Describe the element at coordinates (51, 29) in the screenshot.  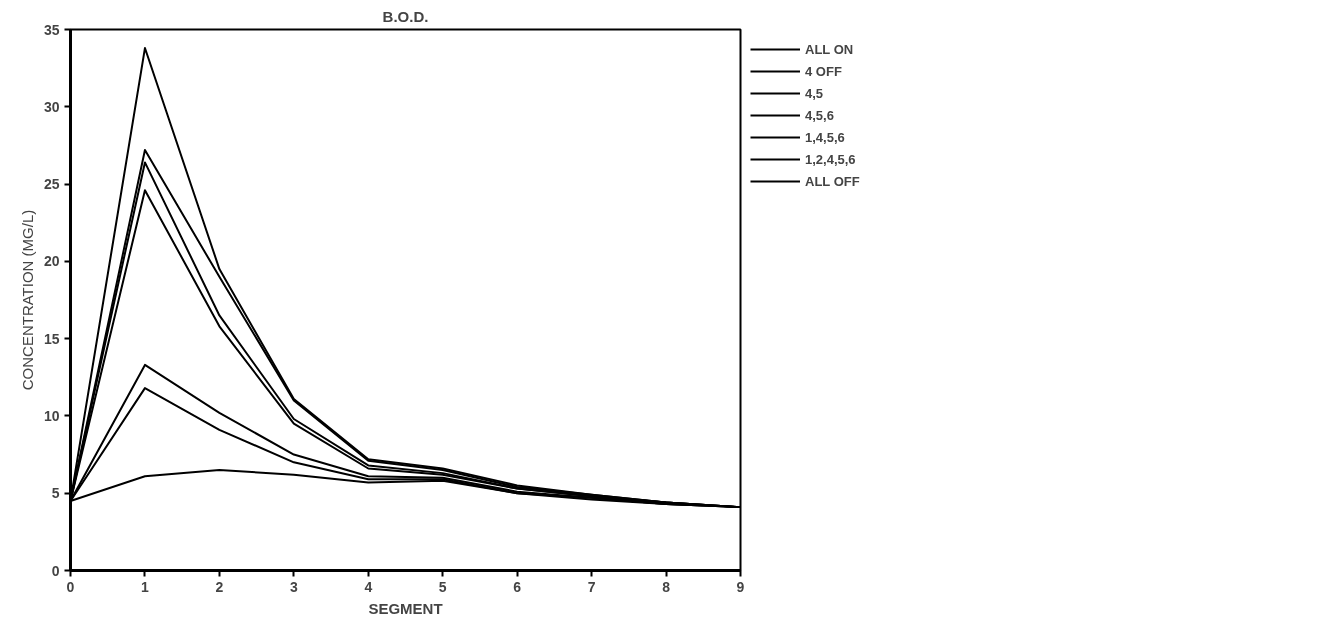
I see `y-tick-label: 35` at that location.